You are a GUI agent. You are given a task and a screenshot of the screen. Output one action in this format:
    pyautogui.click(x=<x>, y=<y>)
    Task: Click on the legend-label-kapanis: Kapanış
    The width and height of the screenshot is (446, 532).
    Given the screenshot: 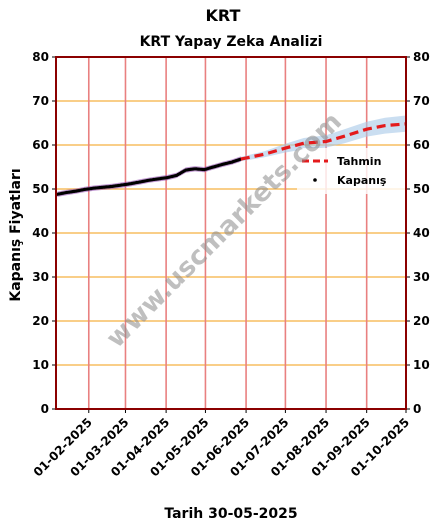 What is the action you would take?
    pyautogui.click(x=362, y=180)
    